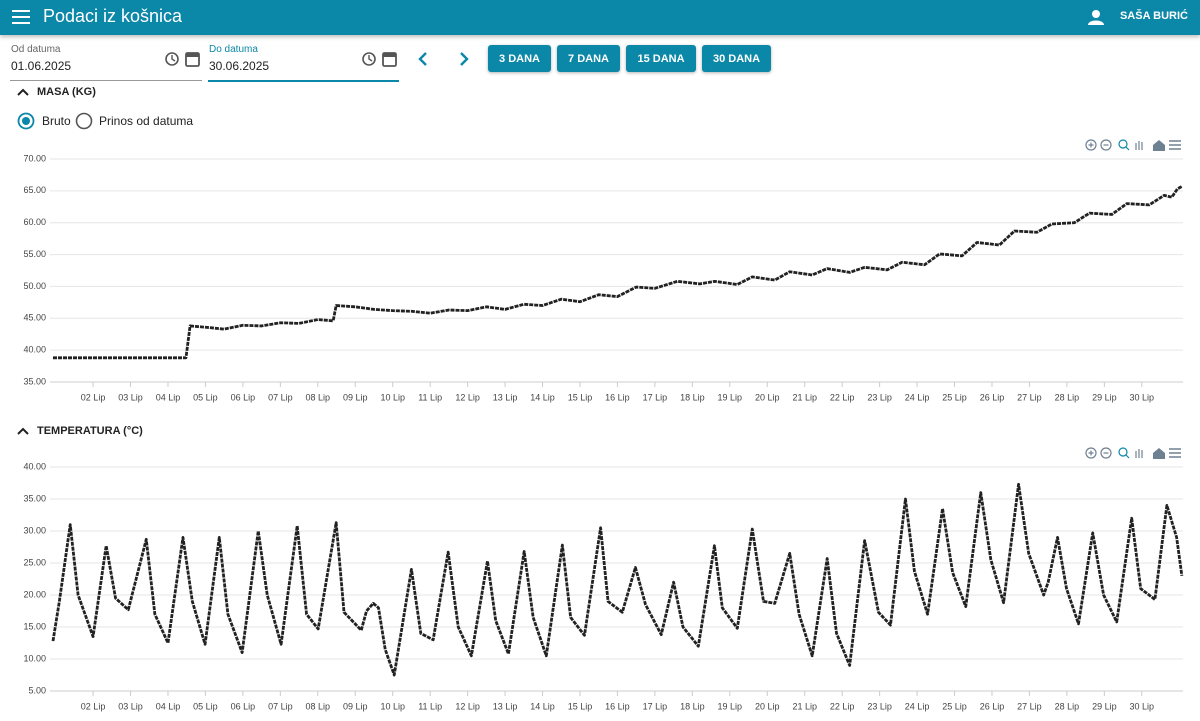  I want to click on y-tick-label: 45.00, so click(34, 318).